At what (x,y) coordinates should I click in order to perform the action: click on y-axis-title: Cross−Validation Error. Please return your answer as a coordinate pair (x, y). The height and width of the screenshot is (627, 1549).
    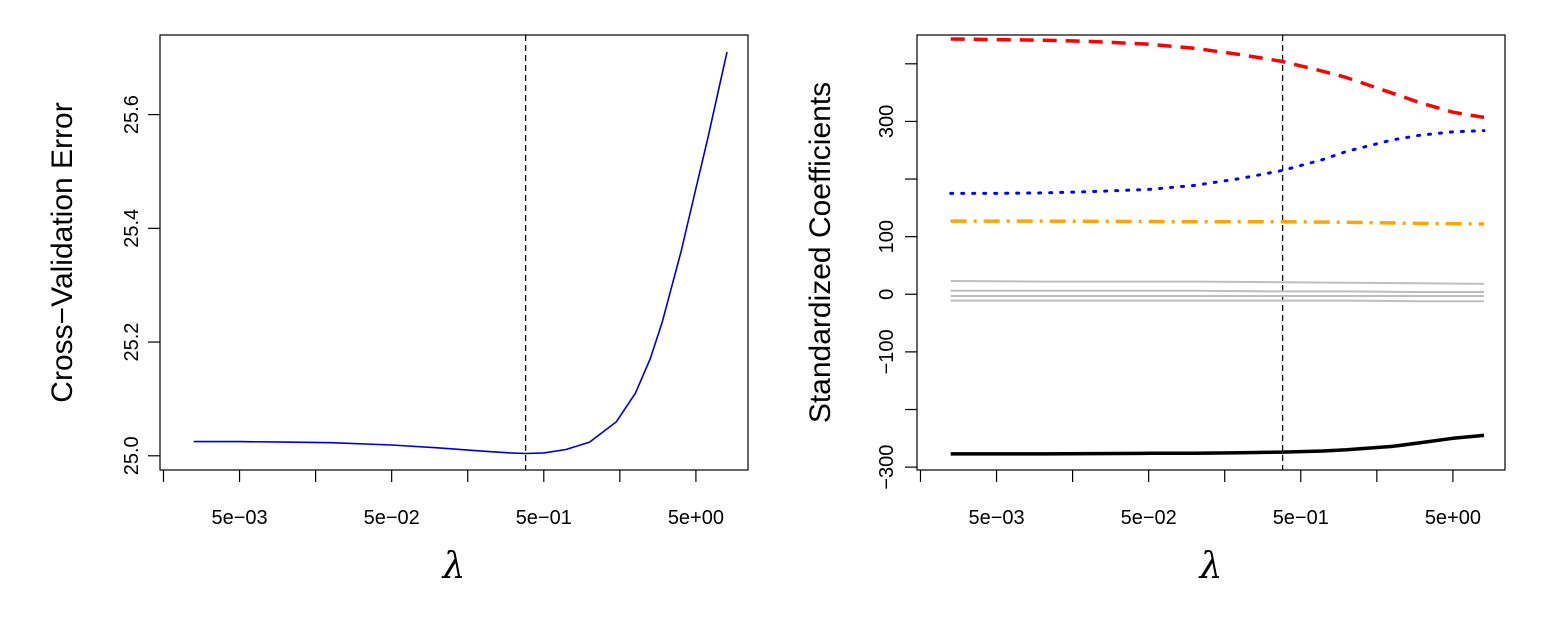
    Looking at the image, I should click on (62, 252).